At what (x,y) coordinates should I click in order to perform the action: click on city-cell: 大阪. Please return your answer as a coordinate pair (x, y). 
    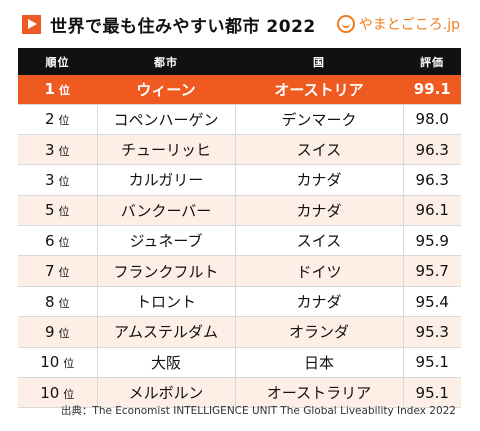
    Looking at the image, I should click on (165, 363).